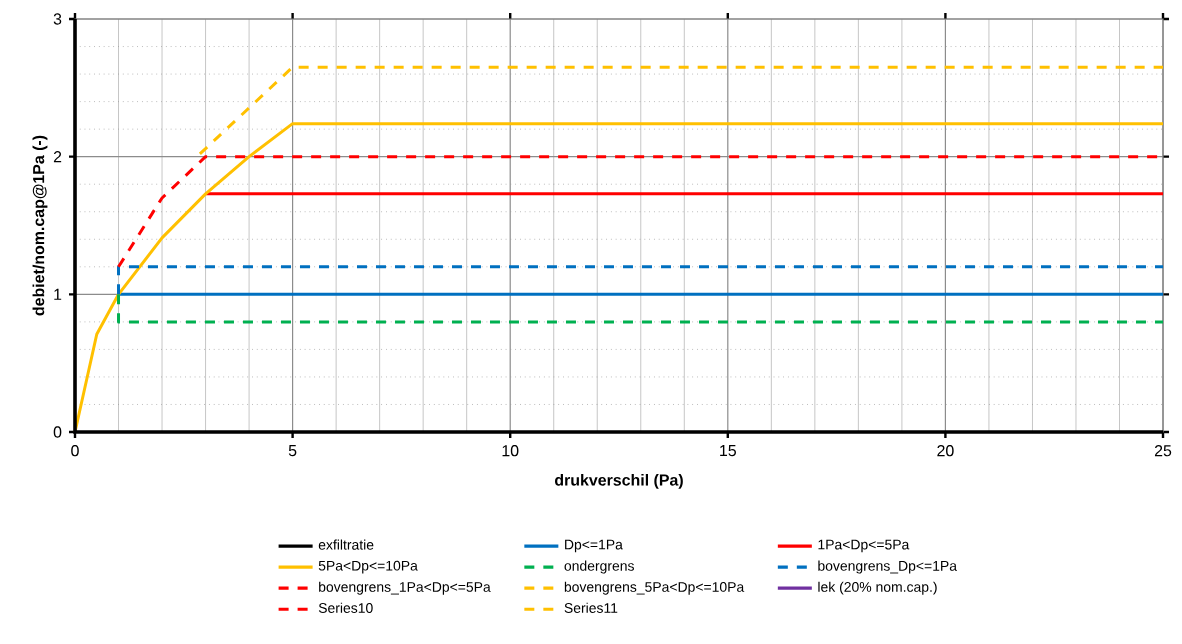 Image resolution: width=1182 pixels, height=644 pixels. Describe the element at coordinates (728, 451) in the screenshot. I see `x-tick-label: 15` at that location.